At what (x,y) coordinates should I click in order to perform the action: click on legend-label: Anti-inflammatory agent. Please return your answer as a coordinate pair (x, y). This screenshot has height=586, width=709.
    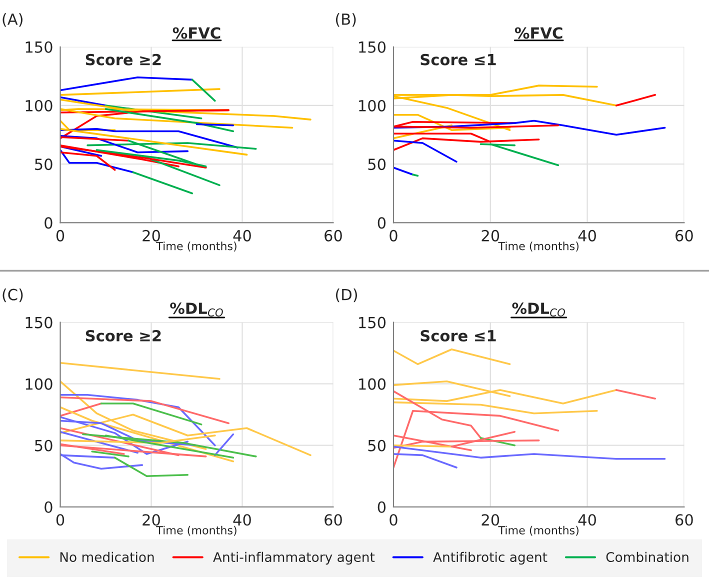
    Looking at the image, I should click on (294, 558).